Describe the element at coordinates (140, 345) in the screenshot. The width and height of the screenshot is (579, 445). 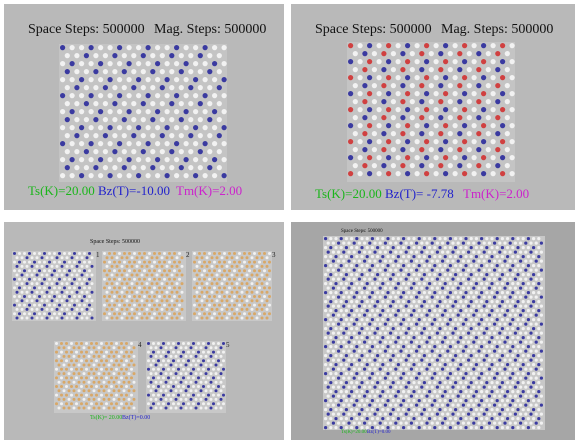
I see `subpanel-number: 4` at that location.